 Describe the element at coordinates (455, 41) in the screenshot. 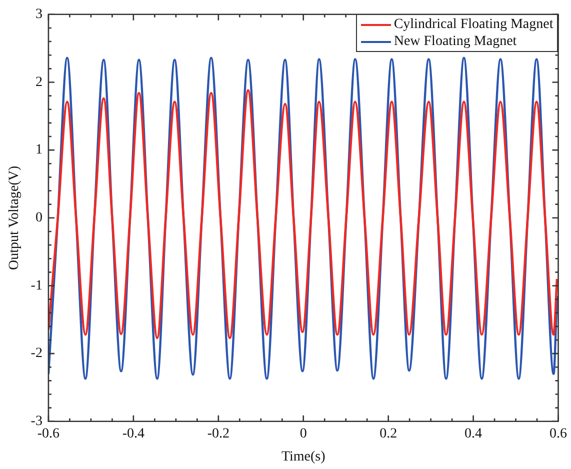

I see `legend-label: New Floating Magnet` at that location.